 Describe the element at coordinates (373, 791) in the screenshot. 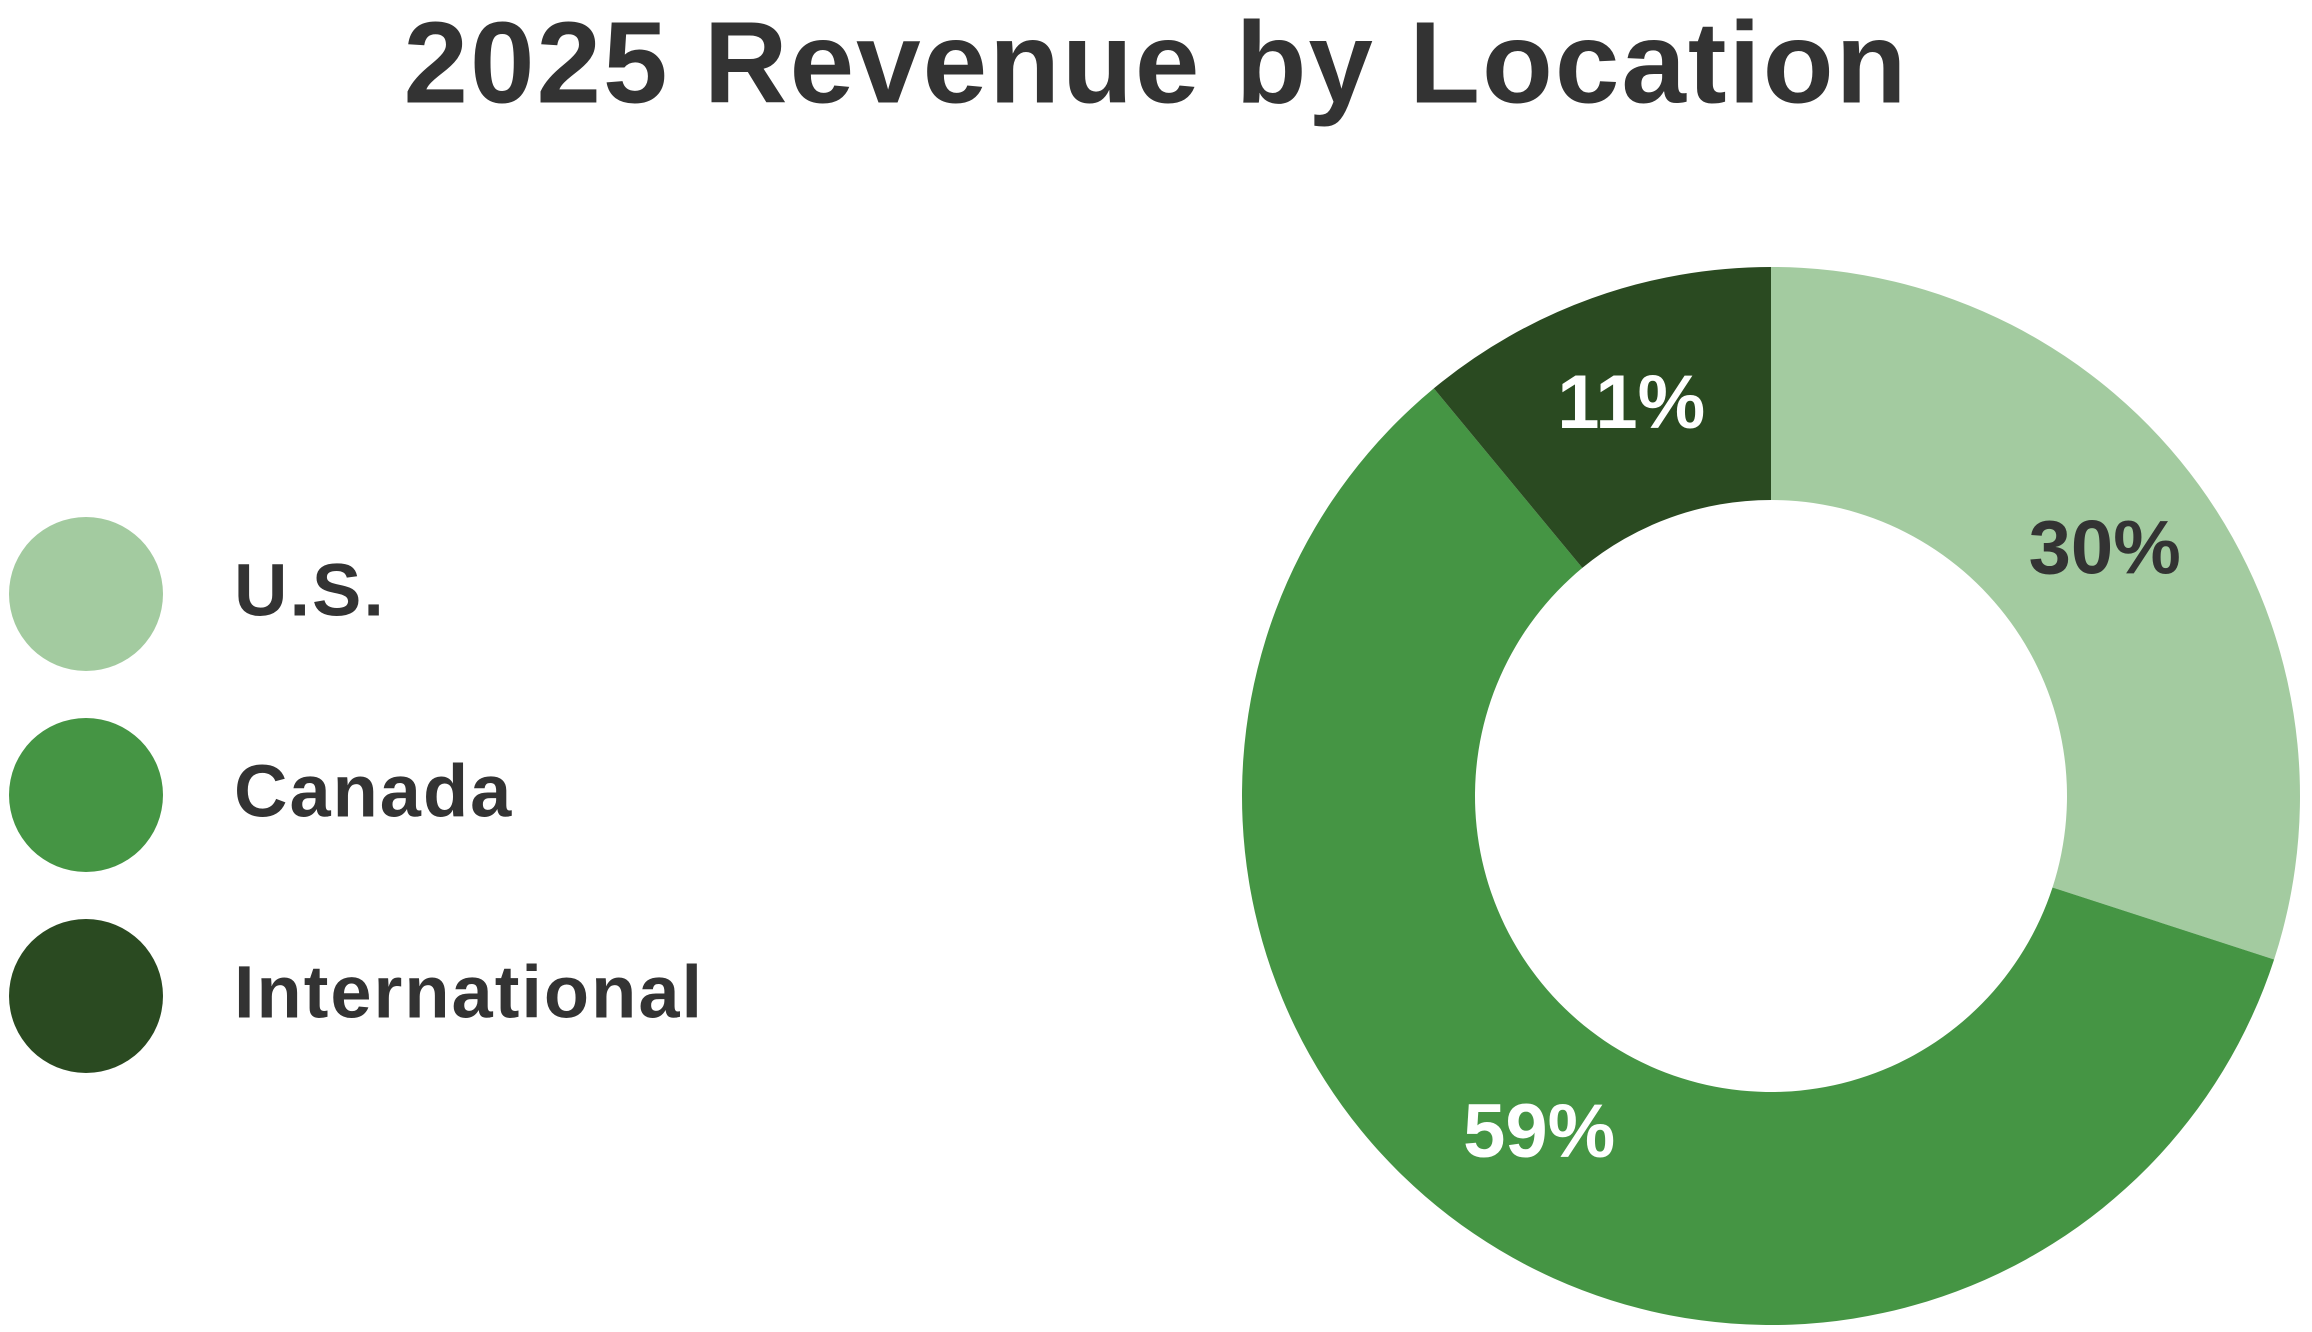

I see `legend-label: Canada` at that location.